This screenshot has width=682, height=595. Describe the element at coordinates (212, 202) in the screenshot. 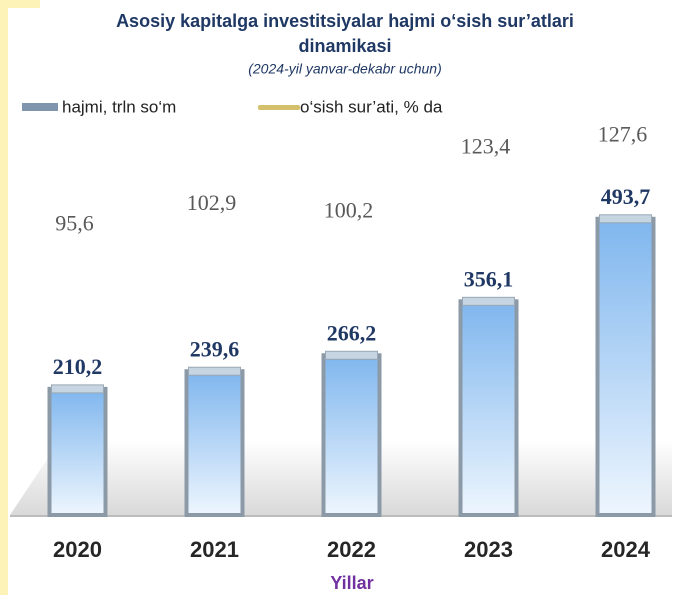

I see `growth-label: 102,9` at that location.